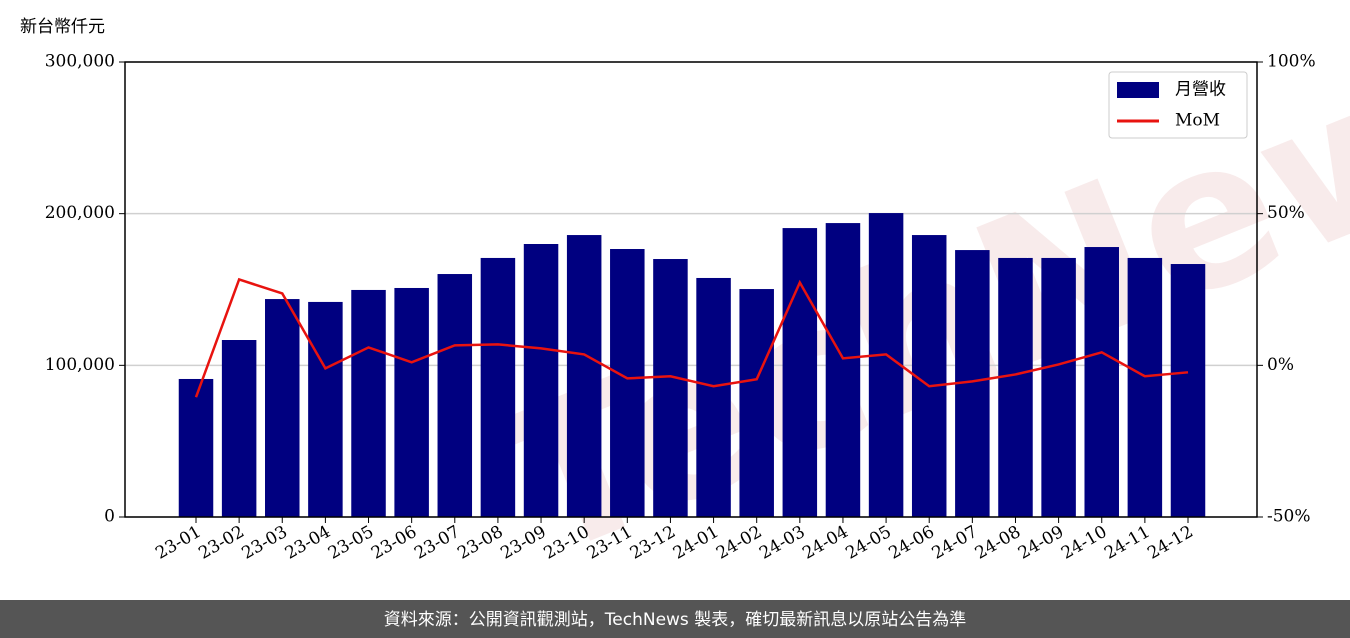  What do you see at coordinates (1127, 543) in the screenshot?
I see `x-tick-label: 24-11` at bounding box center [1127, 543].